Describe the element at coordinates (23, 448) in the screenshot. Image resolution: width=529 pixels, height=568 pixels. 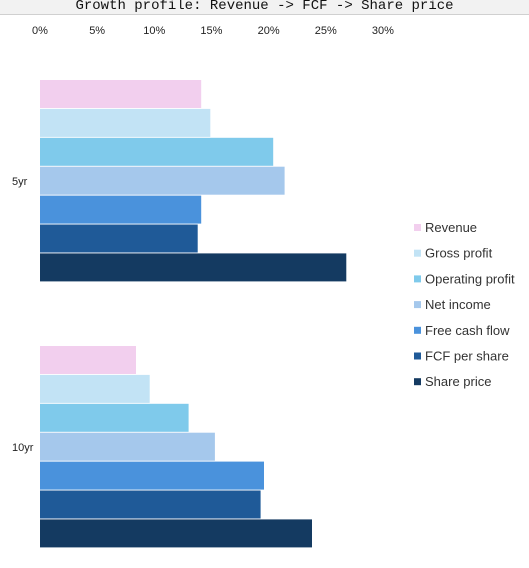
I see `category-label: 10yr` at that location.